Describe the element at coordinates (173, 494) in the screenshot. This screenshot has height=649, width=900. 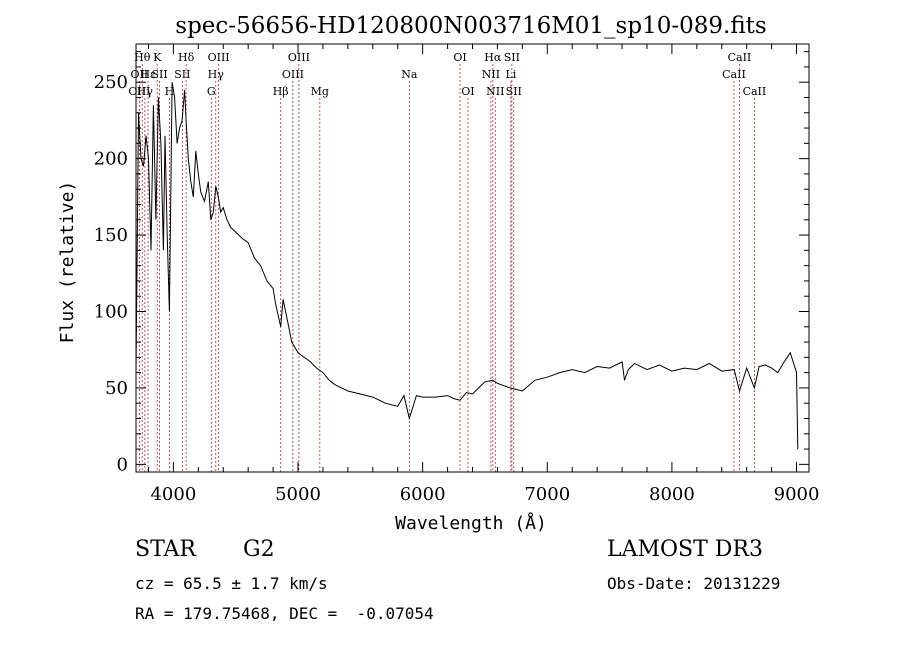
I see `x-tick-label: 4000` at that location.